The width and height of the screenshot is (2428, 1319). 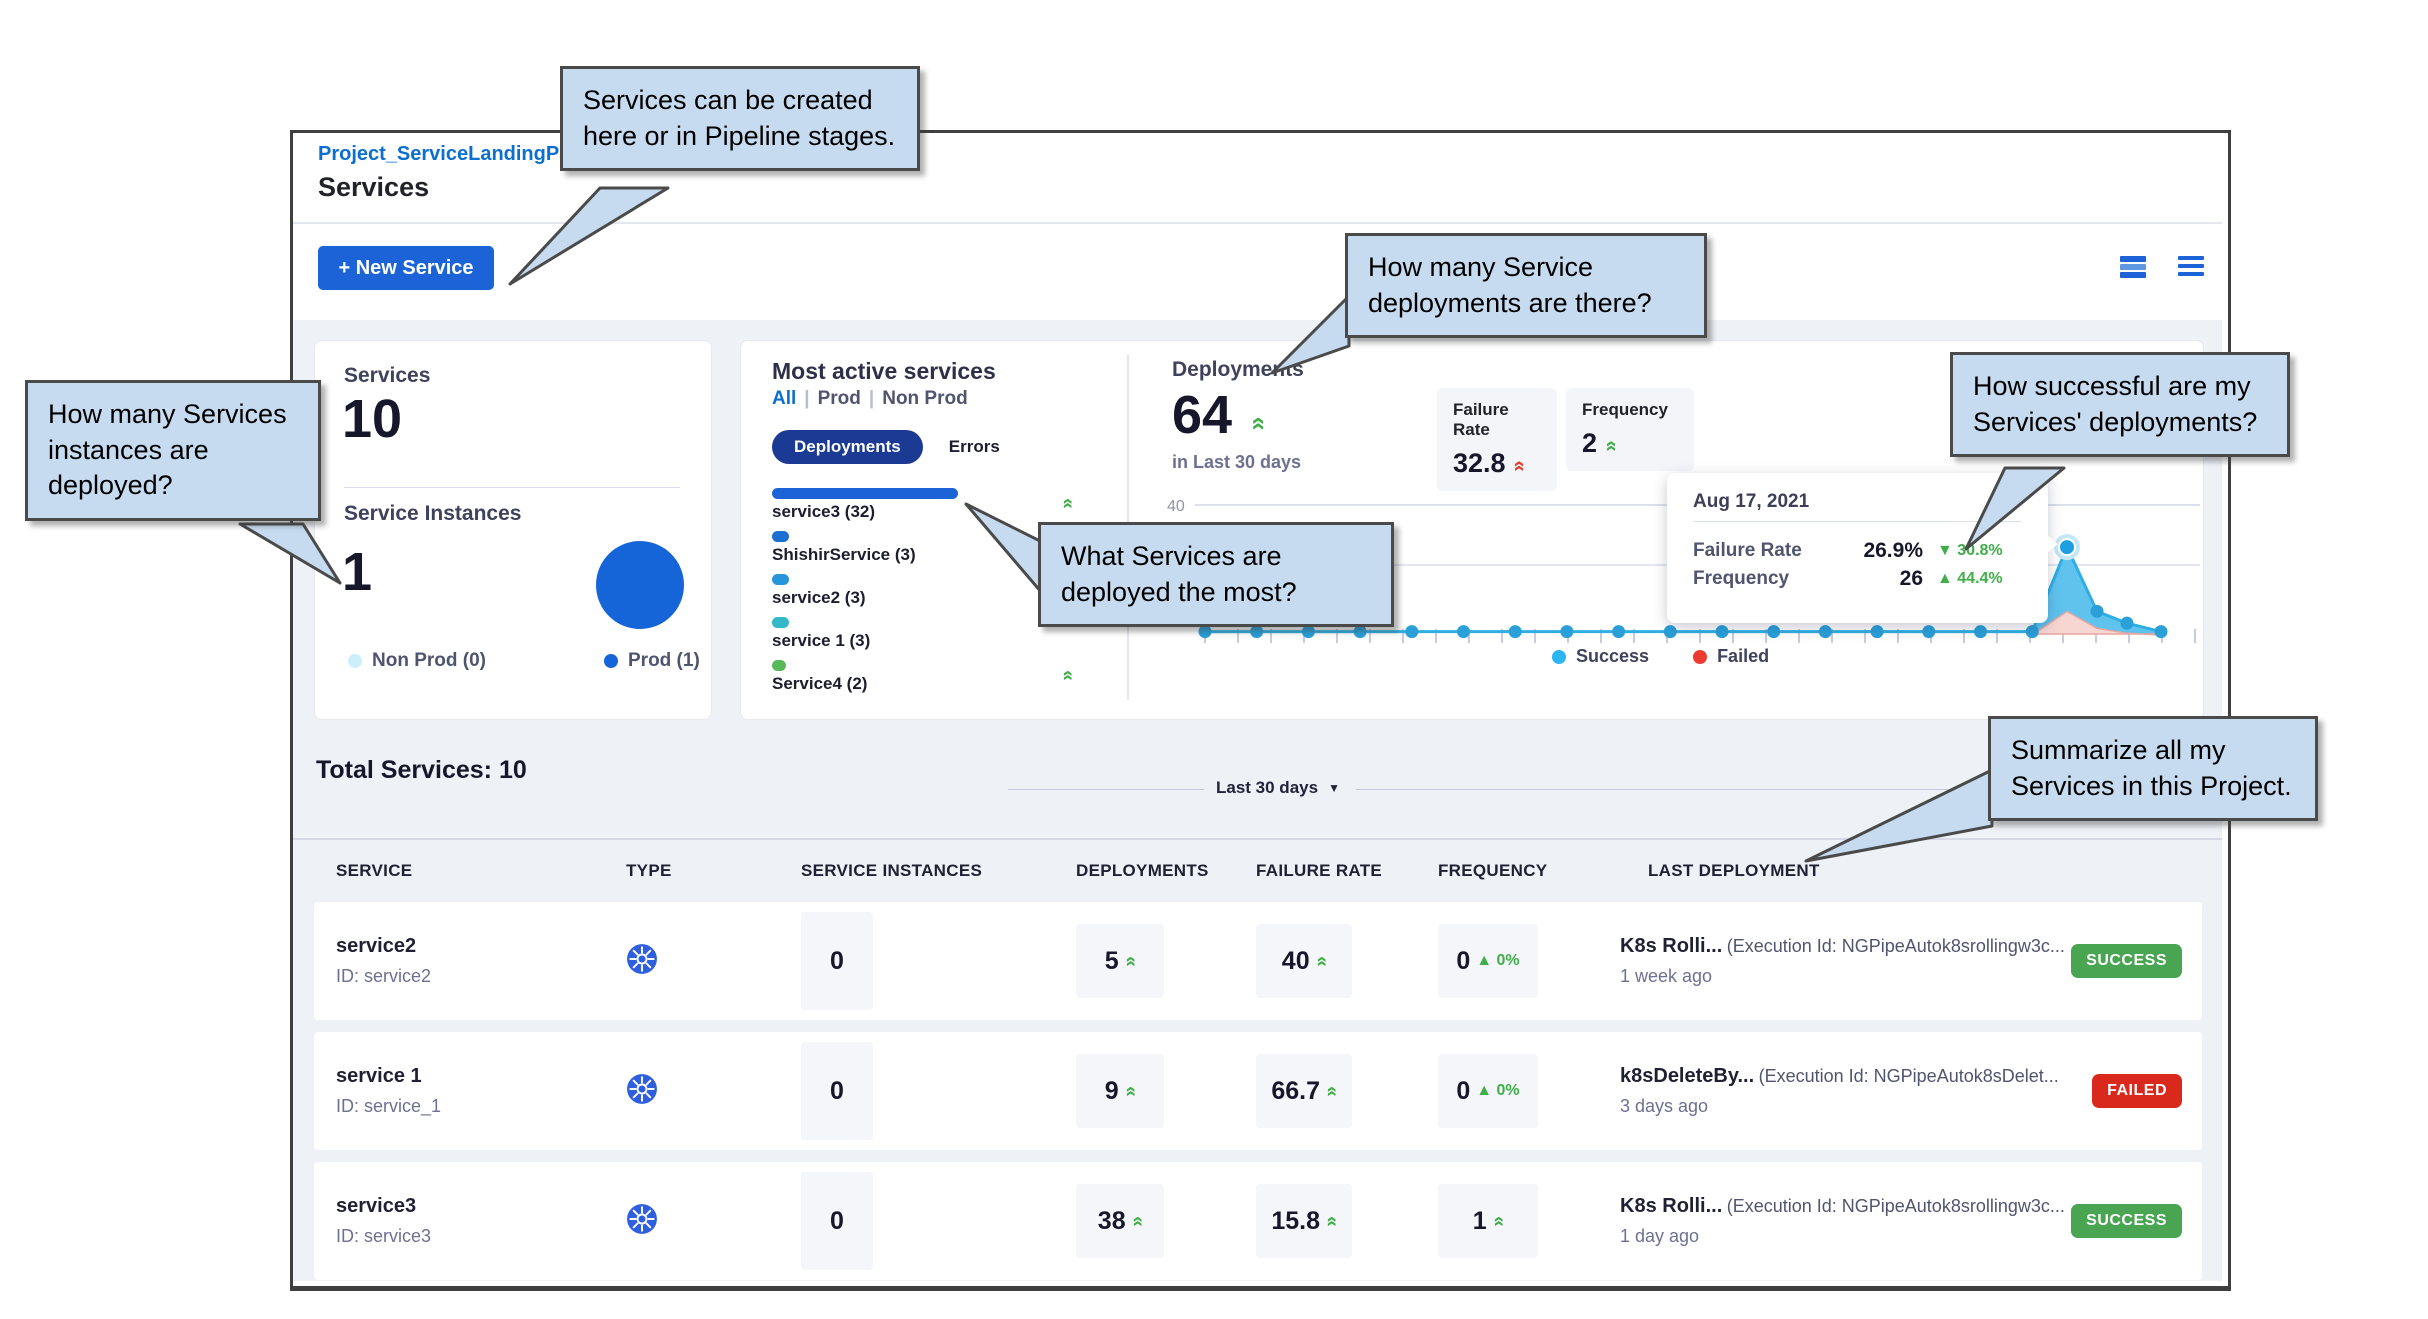 I want to click on tooltip-failure-value: 26.9%, so click(x=1893, y=550).